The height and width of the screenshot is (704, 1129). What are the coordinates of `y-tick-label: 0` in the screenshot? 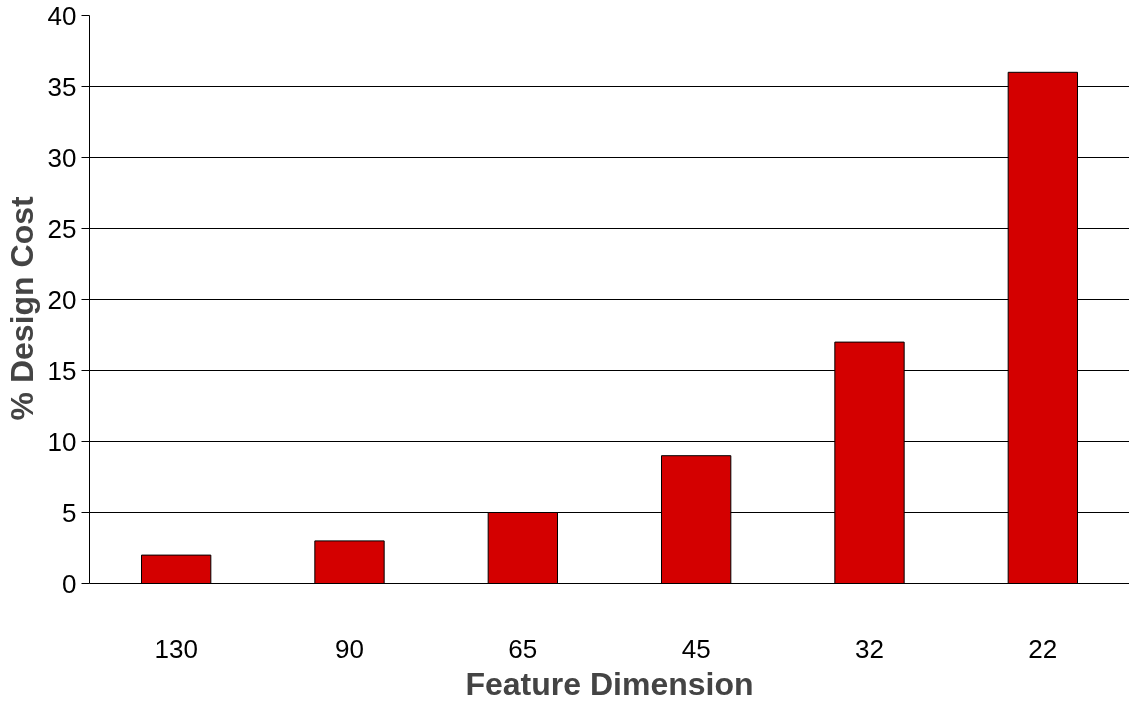 It's located at (69, 583).